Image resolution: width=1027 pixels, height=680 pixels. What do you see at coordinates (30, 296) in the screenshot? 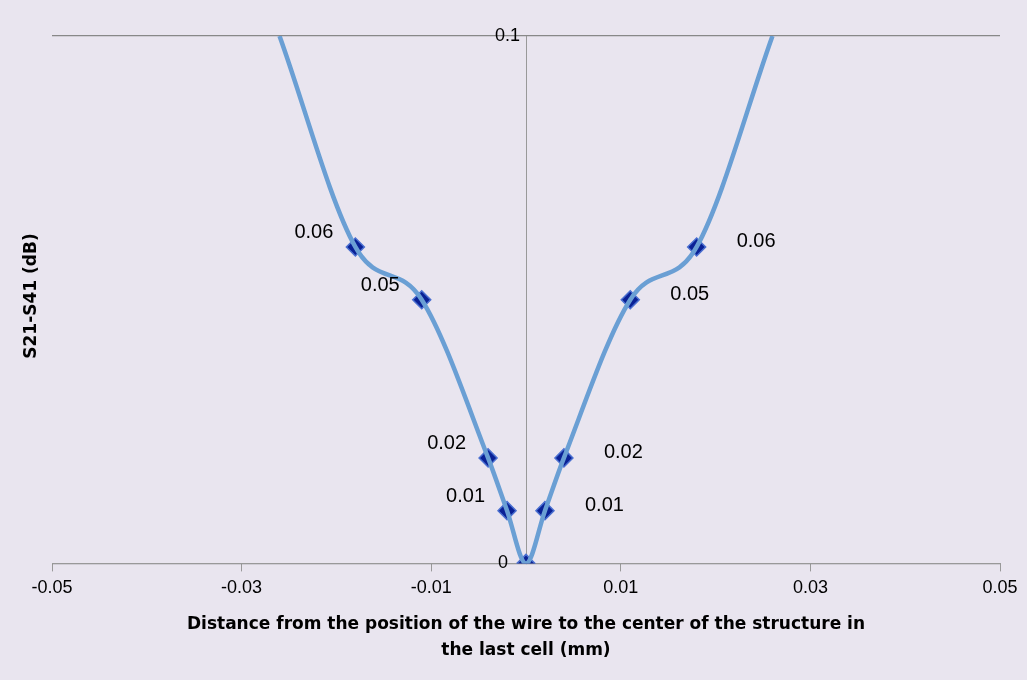
I see `y-axis-title: S21-S41 (dB)` at bounding box center [30, 296].